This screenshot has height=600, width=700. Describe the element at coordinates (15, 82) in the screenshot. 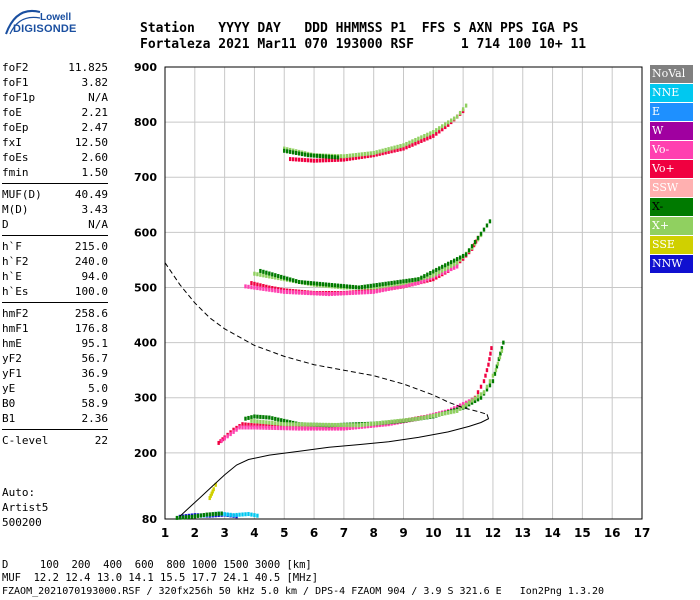

I see `param-name: foF1` at that location.